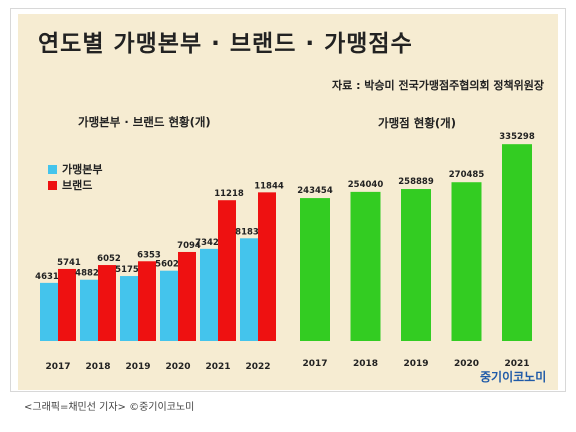 The image size is (576, 432). I want to click on data-label-store-2018: 254040, so click(366, 185).